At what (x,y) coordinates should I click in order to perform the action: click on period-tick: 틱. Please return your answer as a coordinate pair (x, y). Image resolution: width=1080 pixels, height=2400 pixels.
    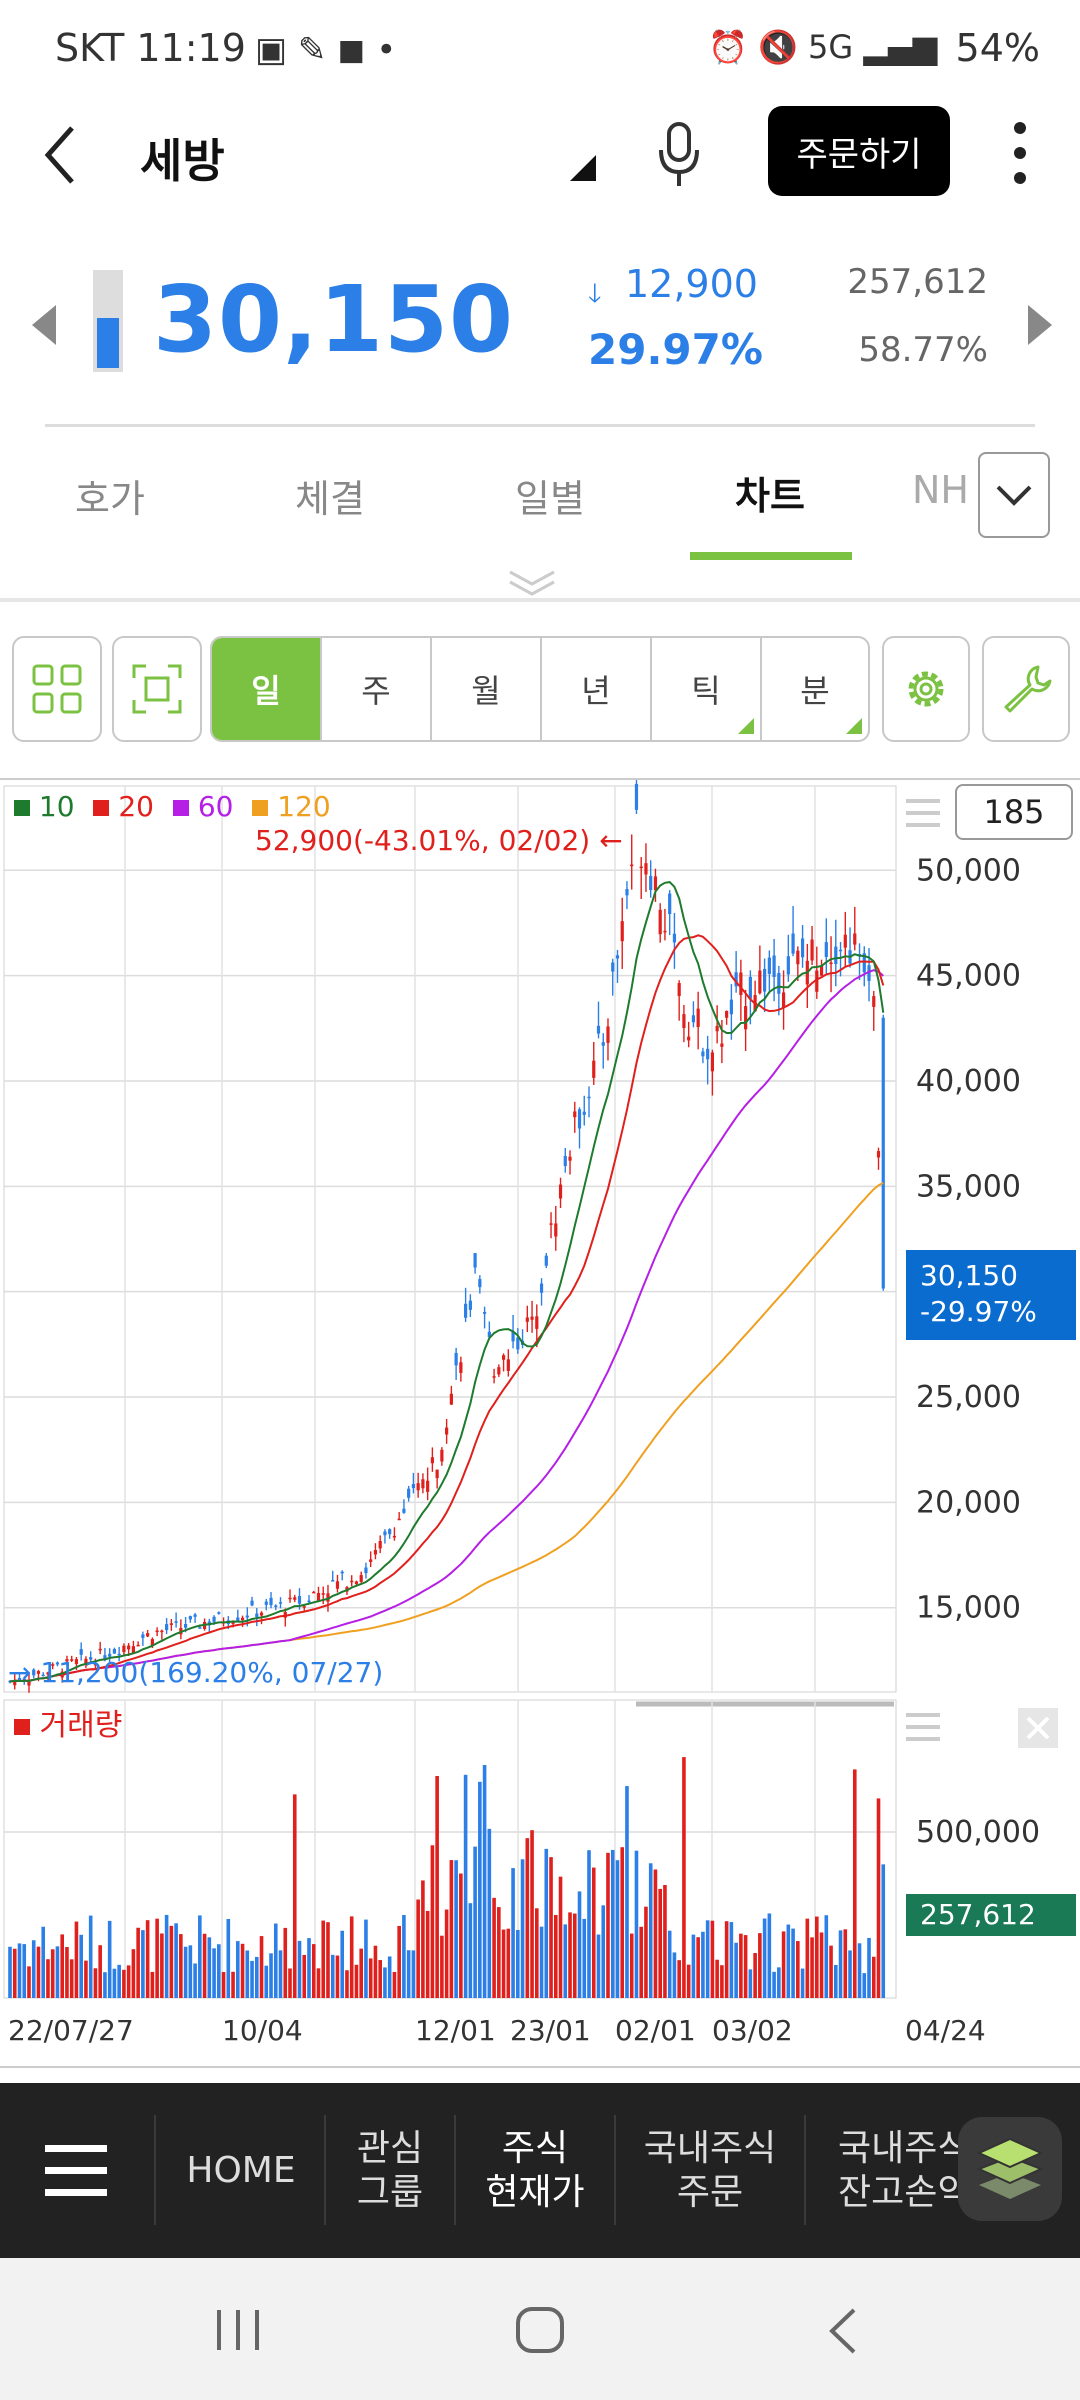
    Looking at the image, I should click on (707, 689).